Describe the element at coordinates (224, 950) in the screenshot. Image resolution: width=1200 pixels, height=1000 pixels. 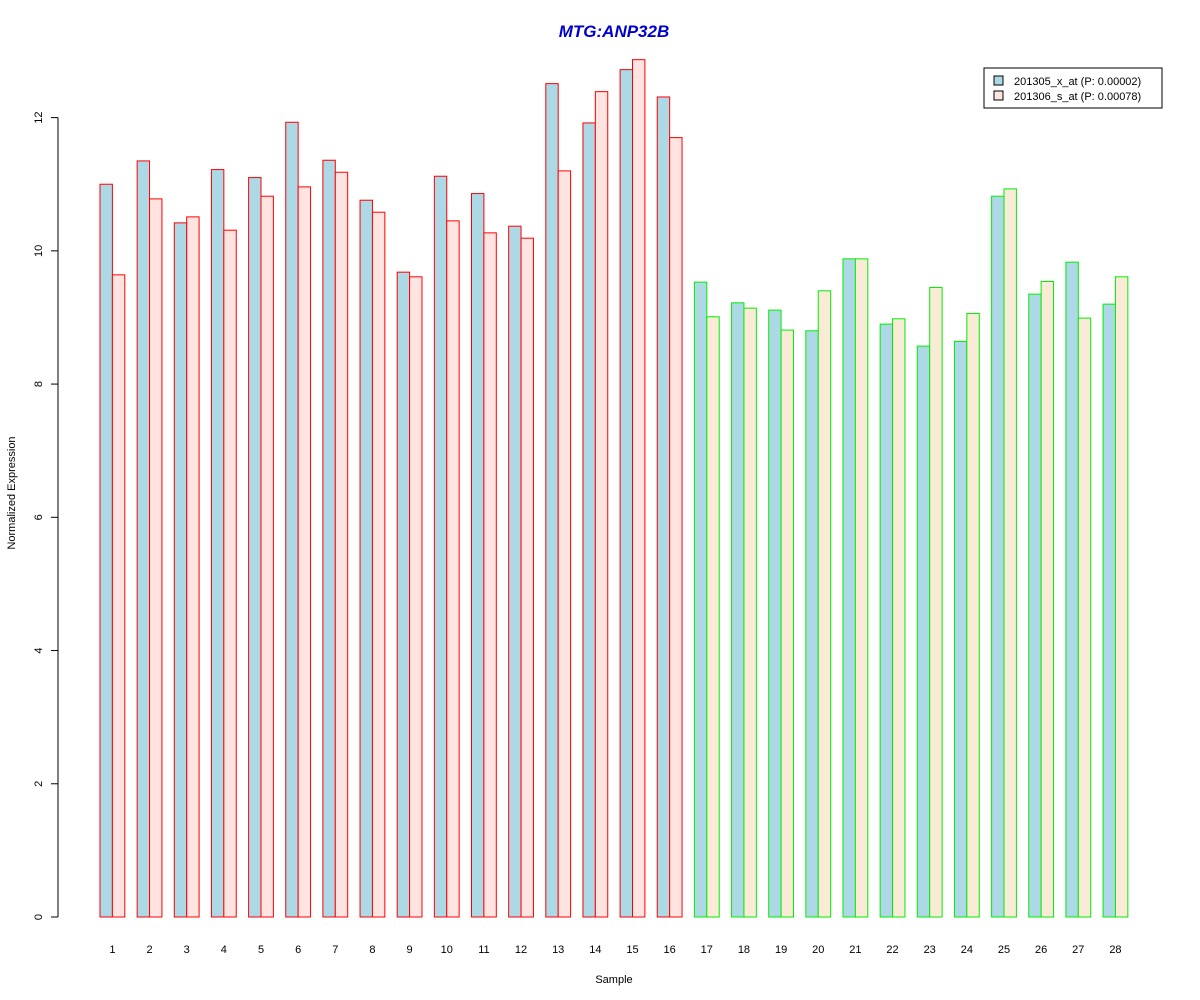
I see `x-tick-label: 4` at that location.